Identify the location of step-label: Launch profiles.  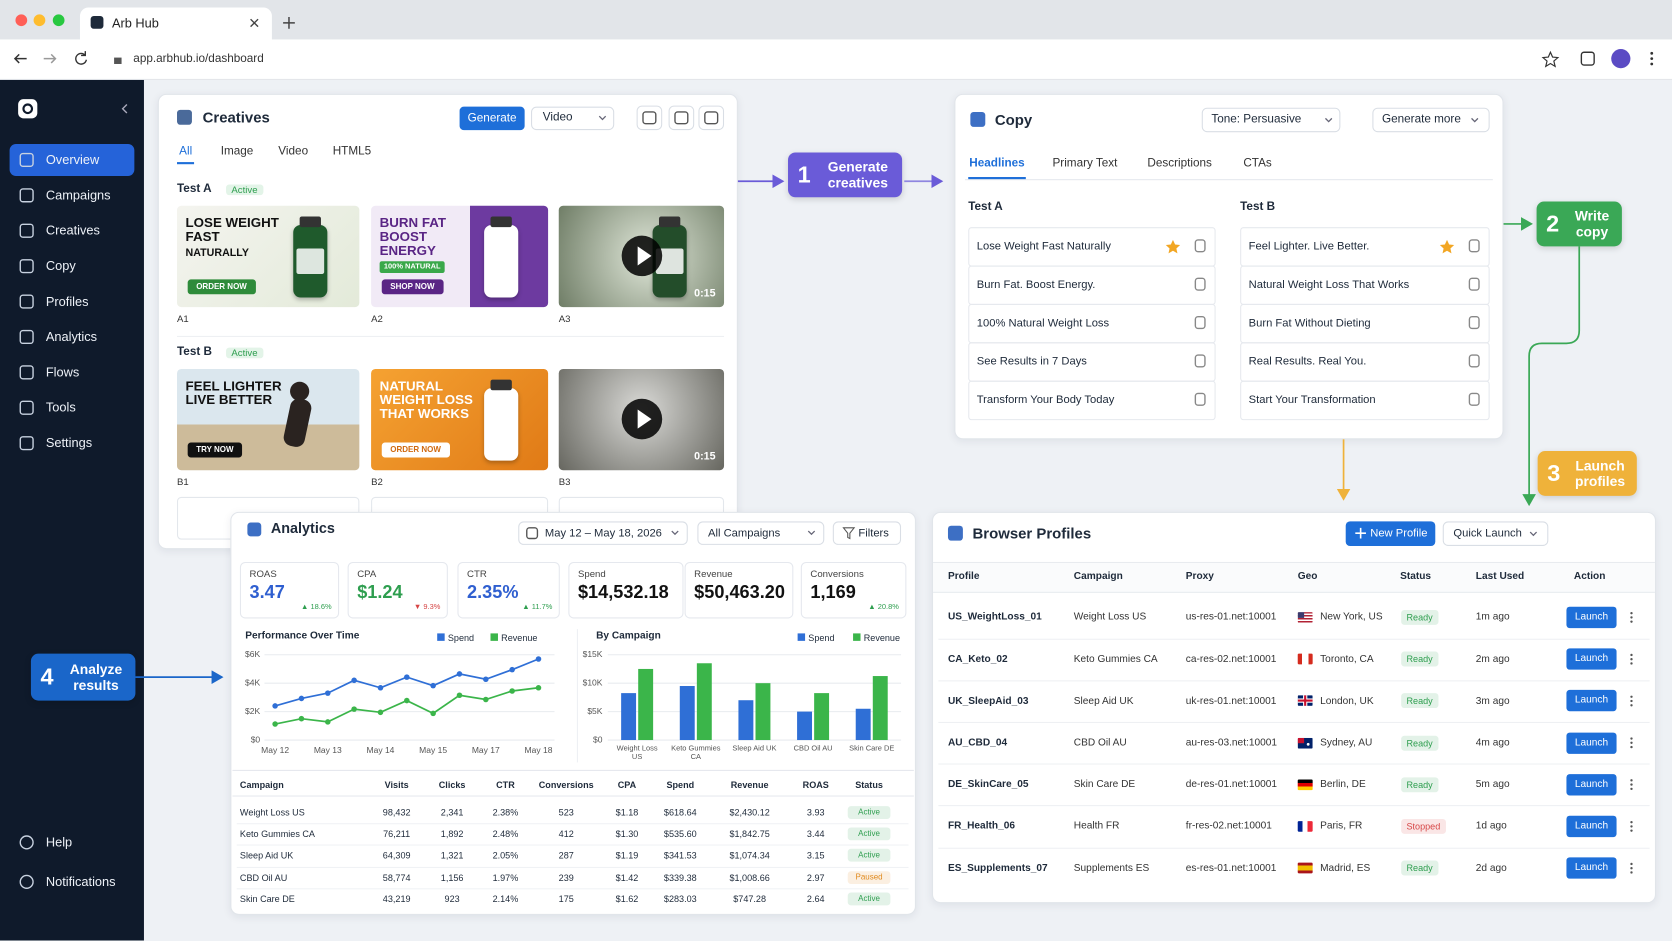
(1600, 473).